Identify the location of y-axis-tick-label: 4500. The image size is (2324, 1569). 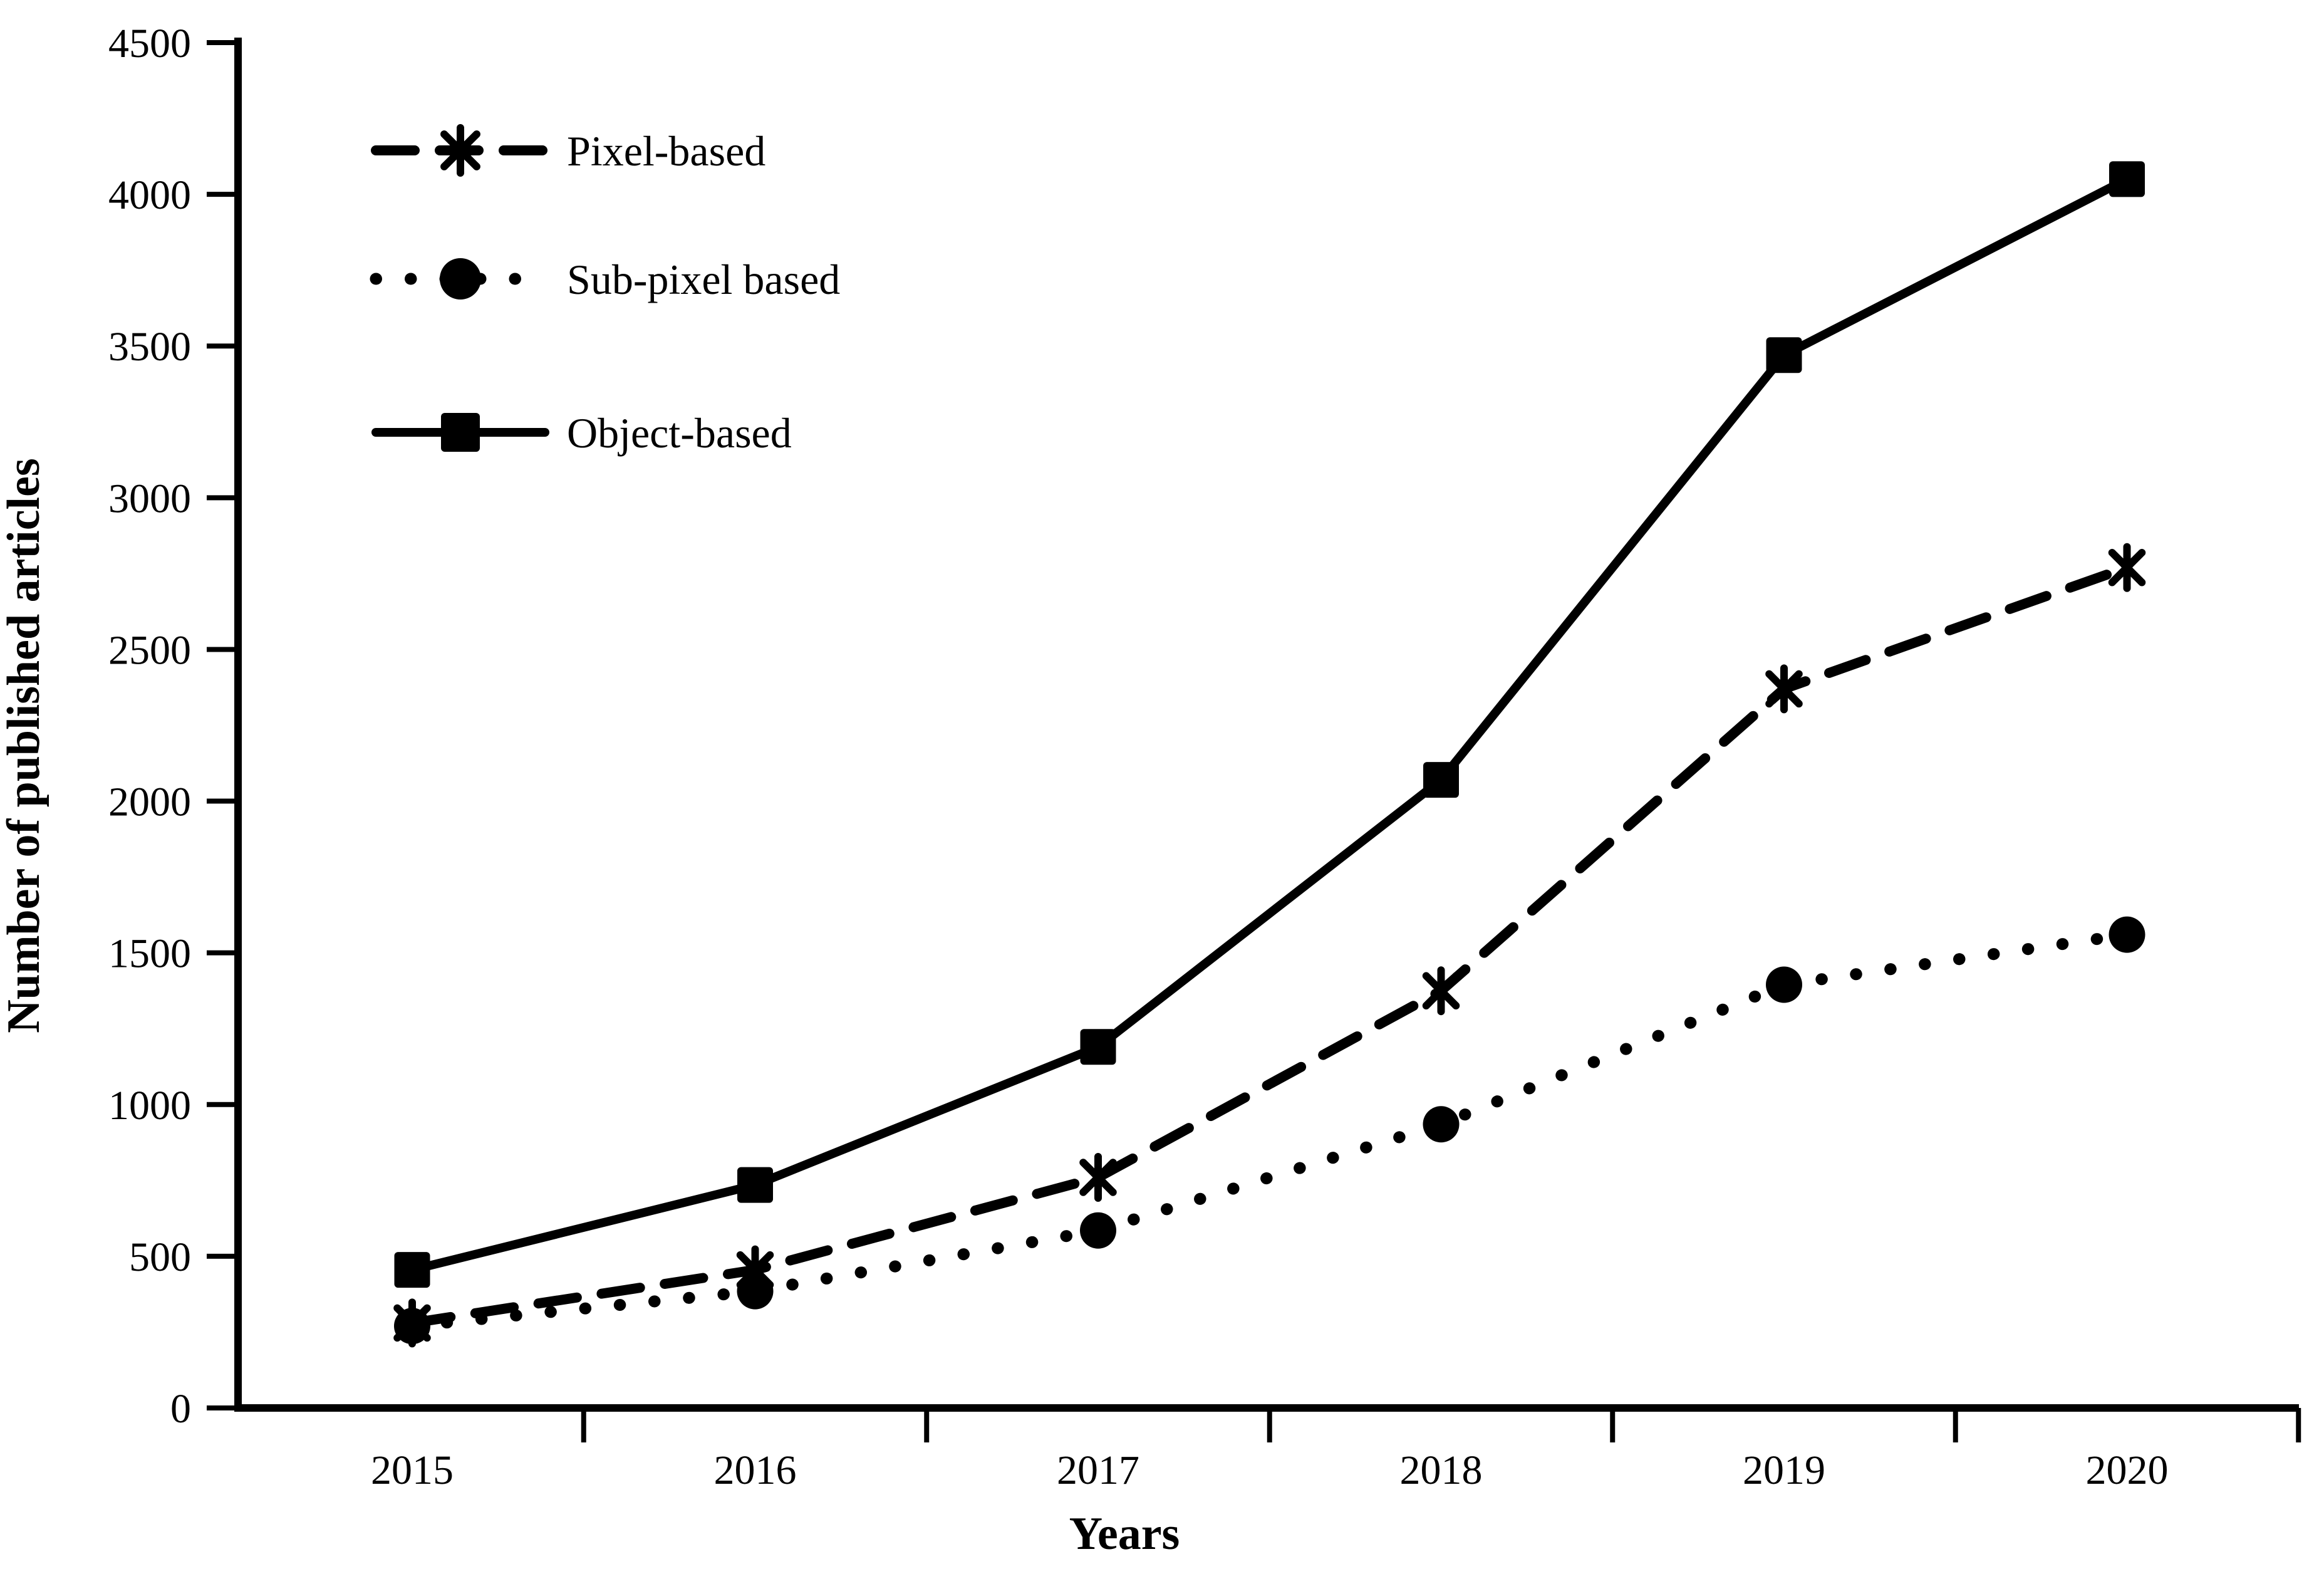
(149, 43).